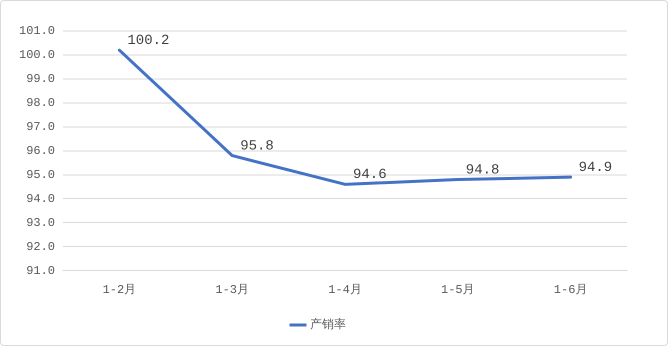  Describe the element at coordinates (37, 55) in the screenshot. I see `y-tick-label: 100.0` at that location.